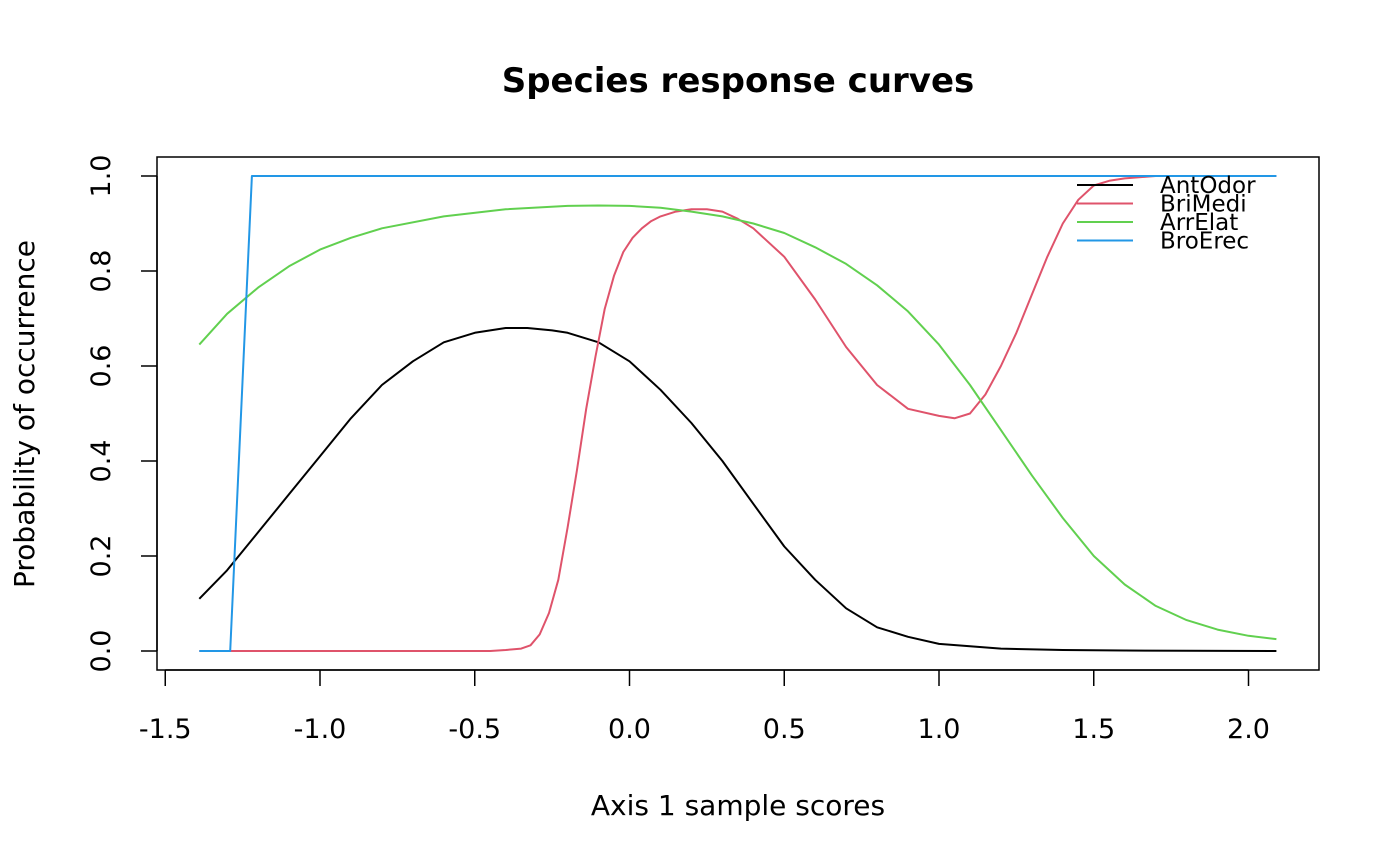  What do you see at coordinates (939, 729) in the screenshot?
I see `x-tick-label: 1.0` at bounding box center [939, 729].